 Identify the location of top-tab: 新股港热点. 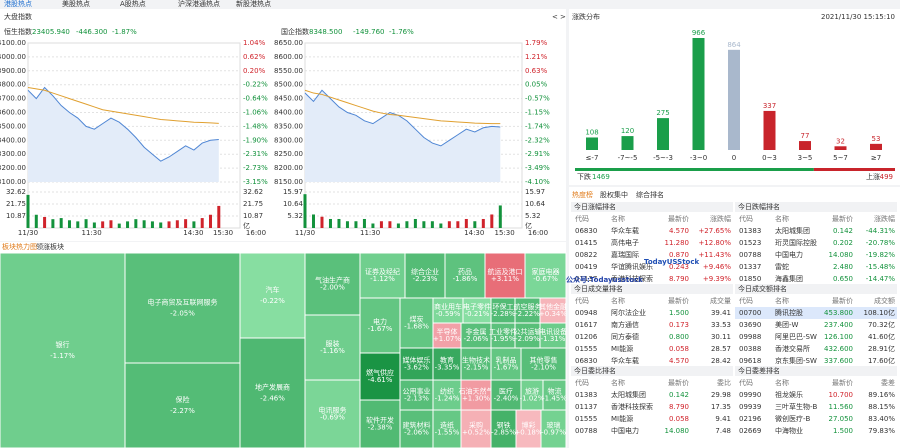
(253, 4).